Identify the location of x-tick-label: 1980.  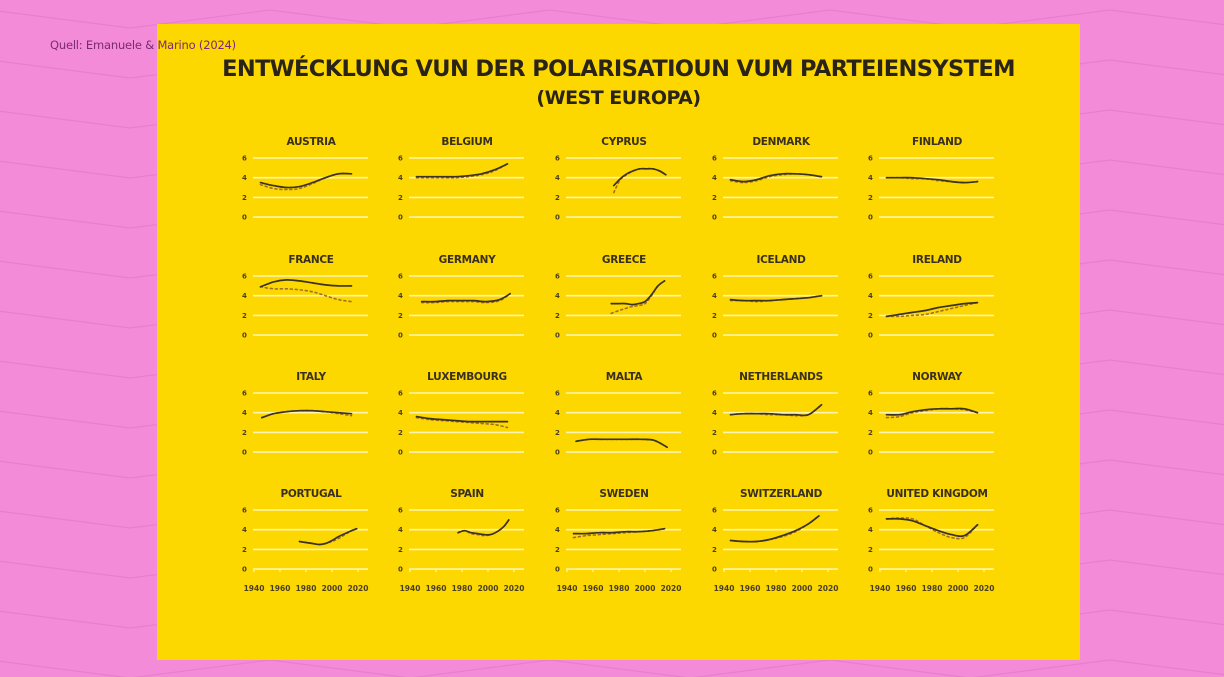
(306, 588).